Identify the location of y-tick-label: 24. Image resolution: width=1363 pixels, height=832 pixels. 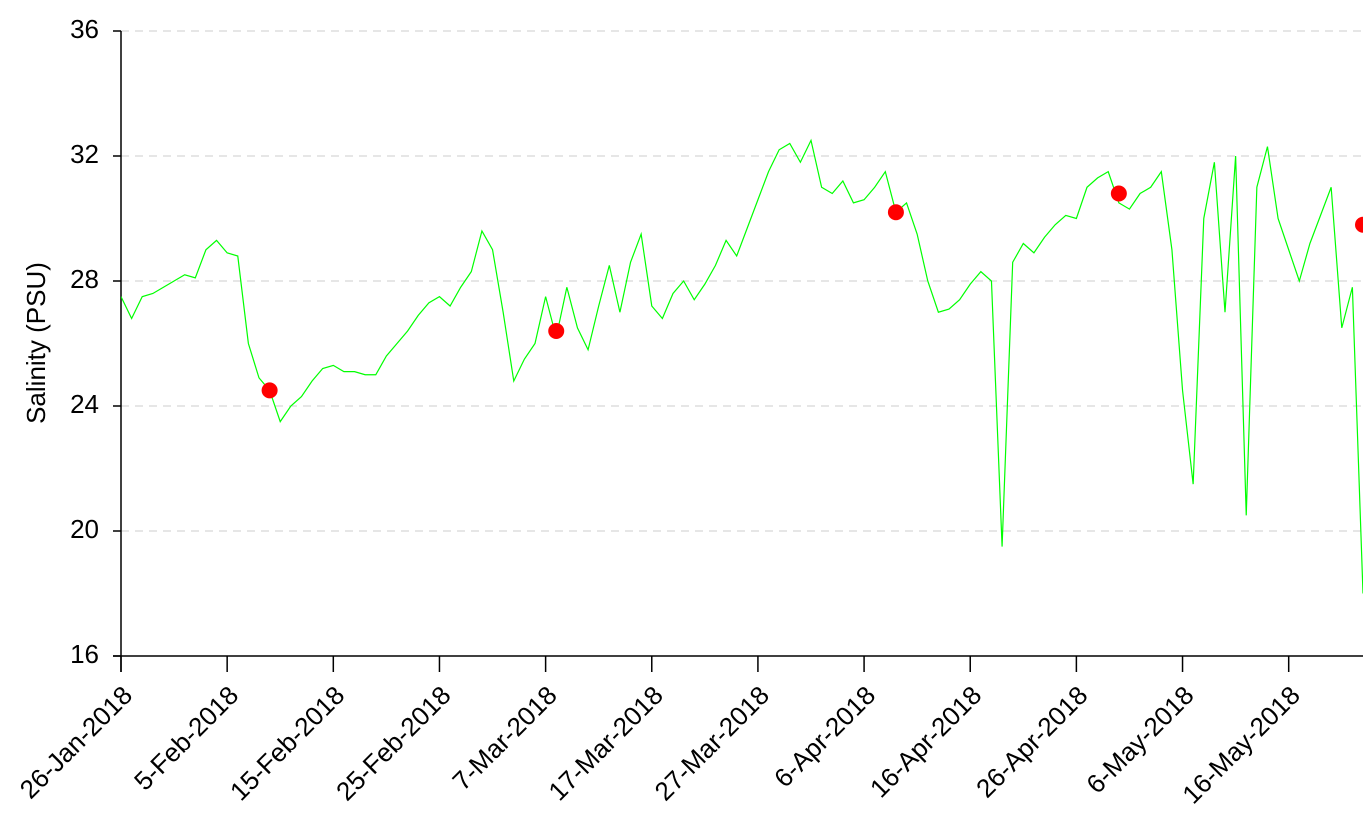
(84, 404).